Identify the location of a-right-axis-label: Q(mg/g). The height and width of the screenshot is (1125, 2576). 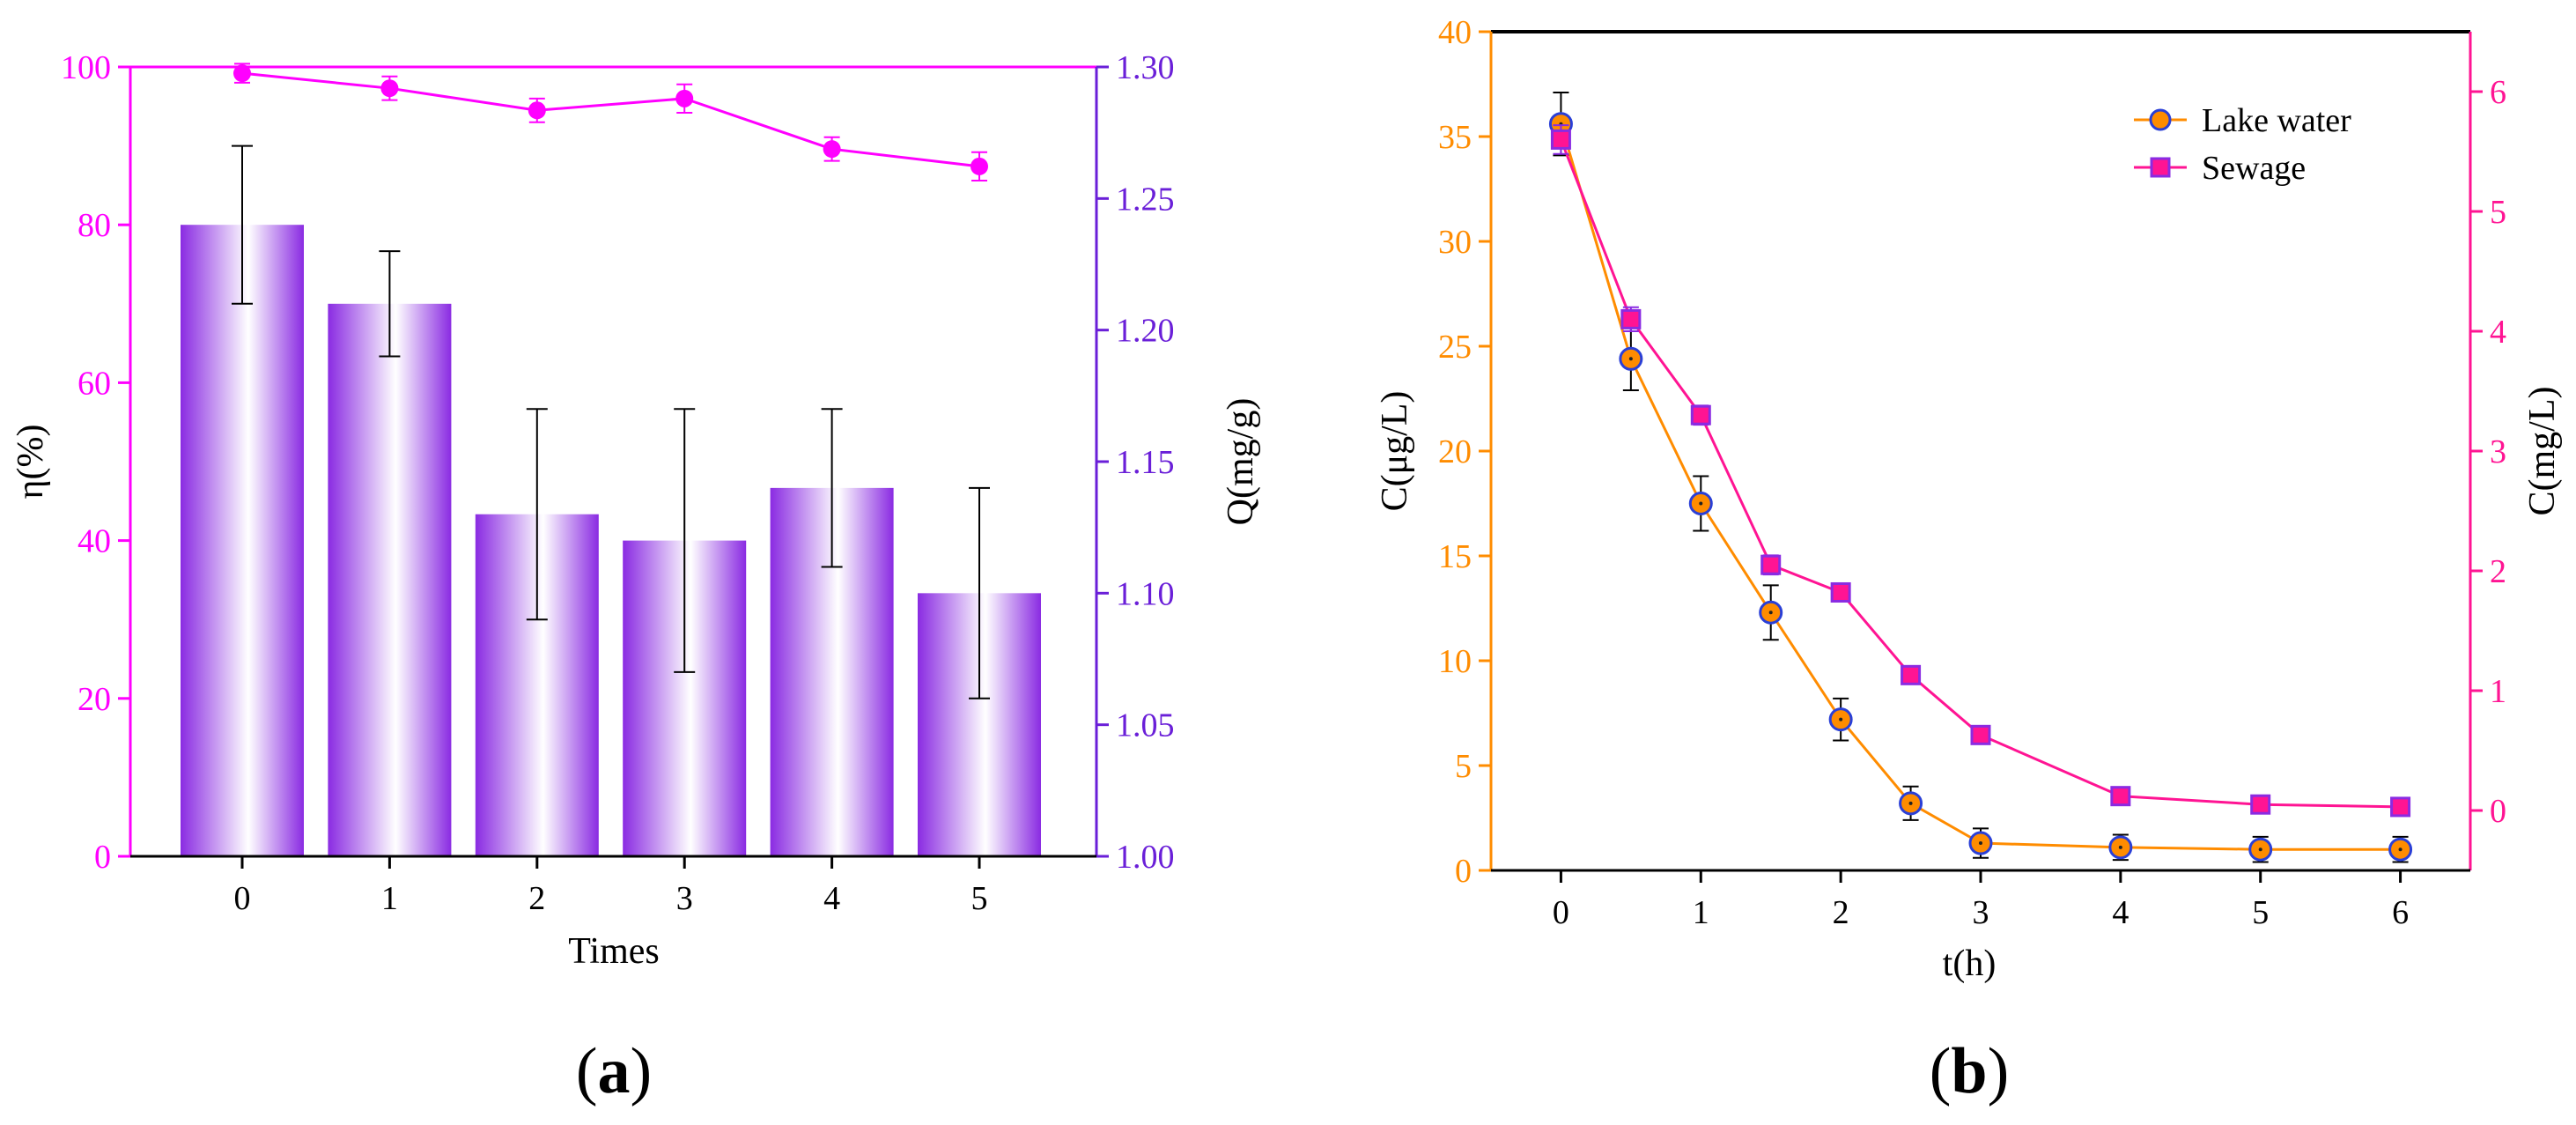
(1241, 462).